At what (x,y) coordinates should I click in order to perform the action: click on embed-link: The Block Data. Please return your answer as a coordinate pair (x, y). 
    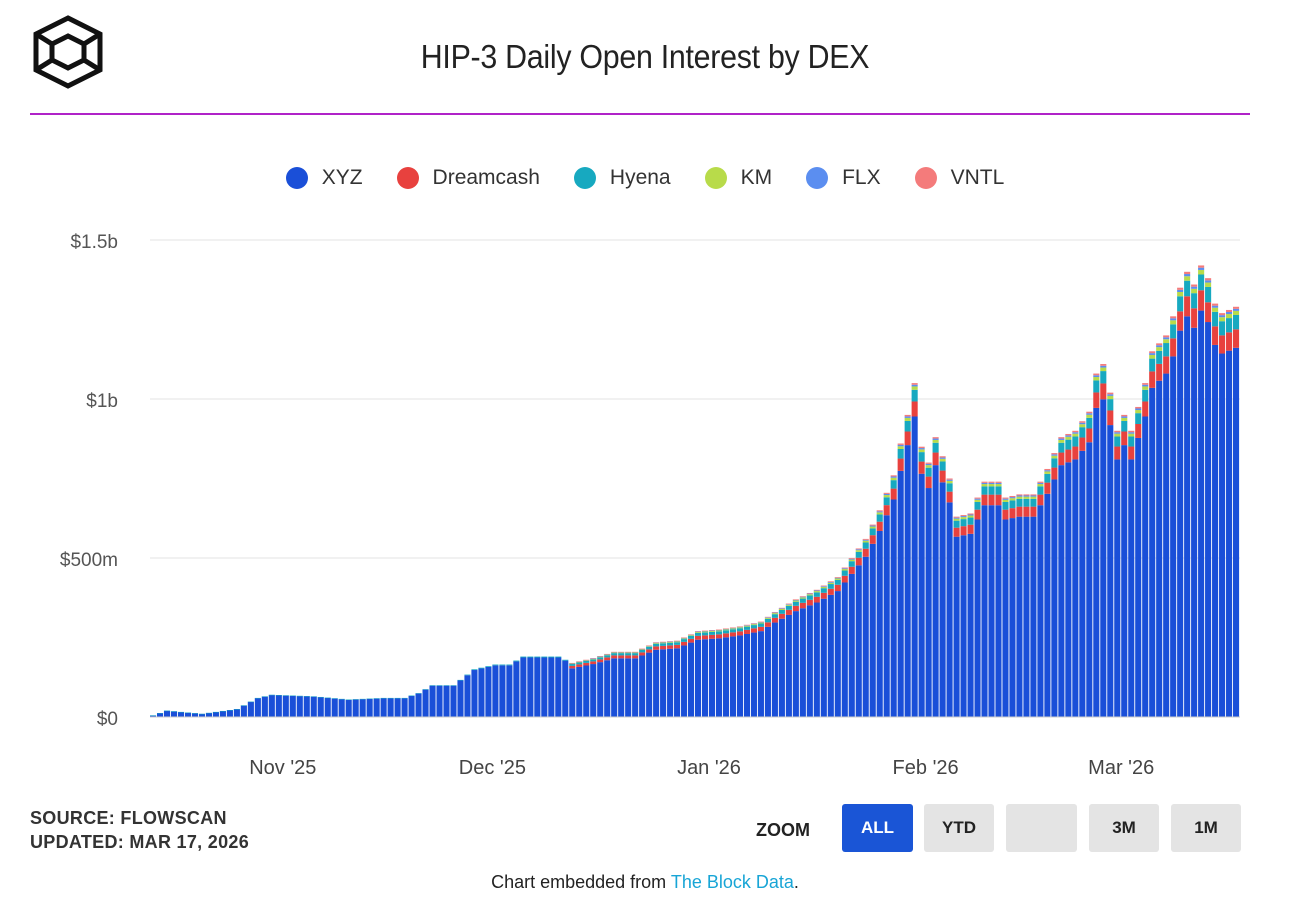
    Looking at the image, I should click on (732, 882).